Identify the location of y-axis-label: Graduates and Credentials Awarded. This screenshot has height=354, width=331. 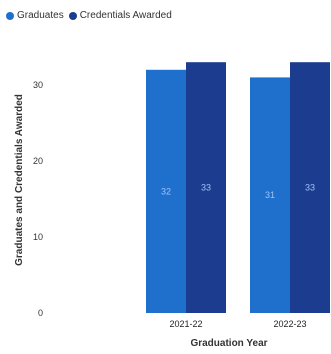
(19, 180).